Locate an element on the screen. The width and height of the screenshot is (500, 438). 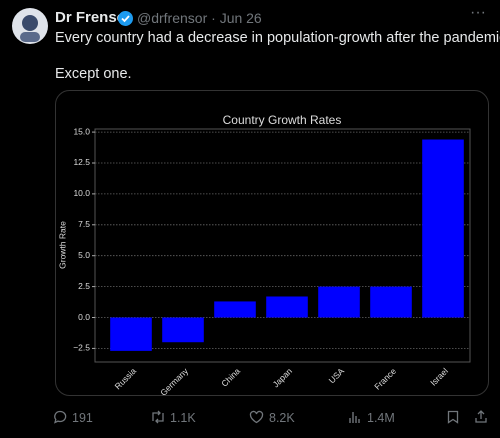
bookmark-icon is located at coordinates (453, 417).